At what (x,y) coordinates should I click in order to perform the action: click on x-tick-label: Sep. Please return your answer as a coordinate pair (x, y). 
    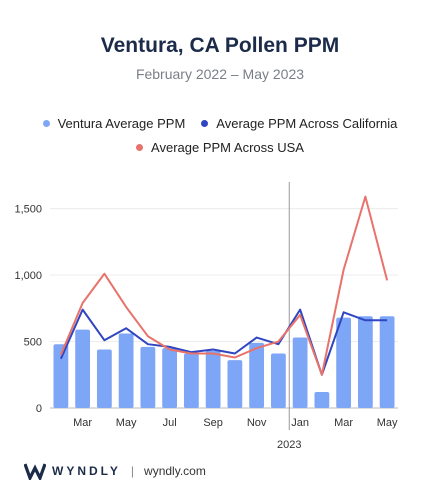
    Looking at the image, I should click on (213, 423).